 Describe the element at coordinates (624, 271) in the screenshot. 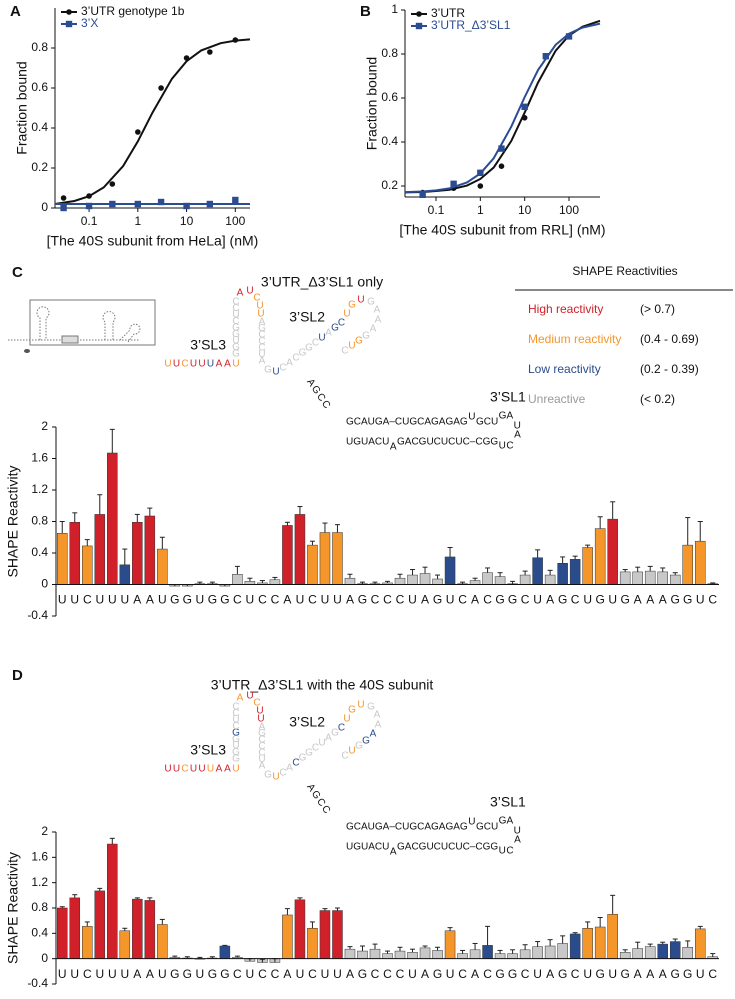

I see `legend-title: SHAPE Reactivities` at that location.